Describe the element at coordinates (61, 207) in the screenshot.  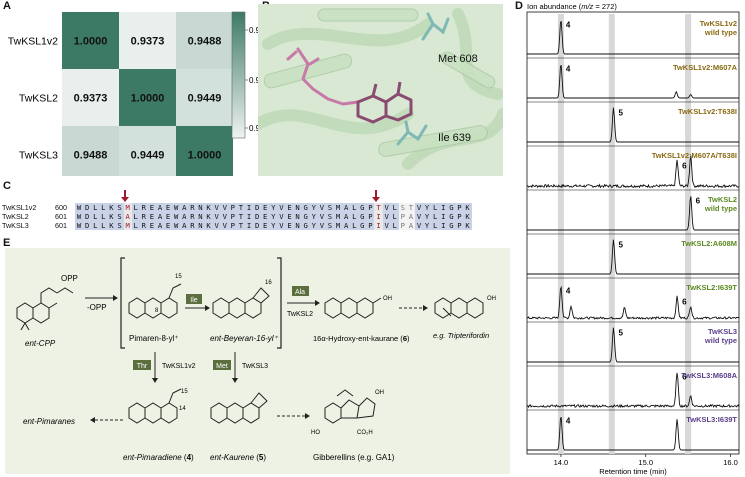
I see `alignment-seq-start: 600` at that location.